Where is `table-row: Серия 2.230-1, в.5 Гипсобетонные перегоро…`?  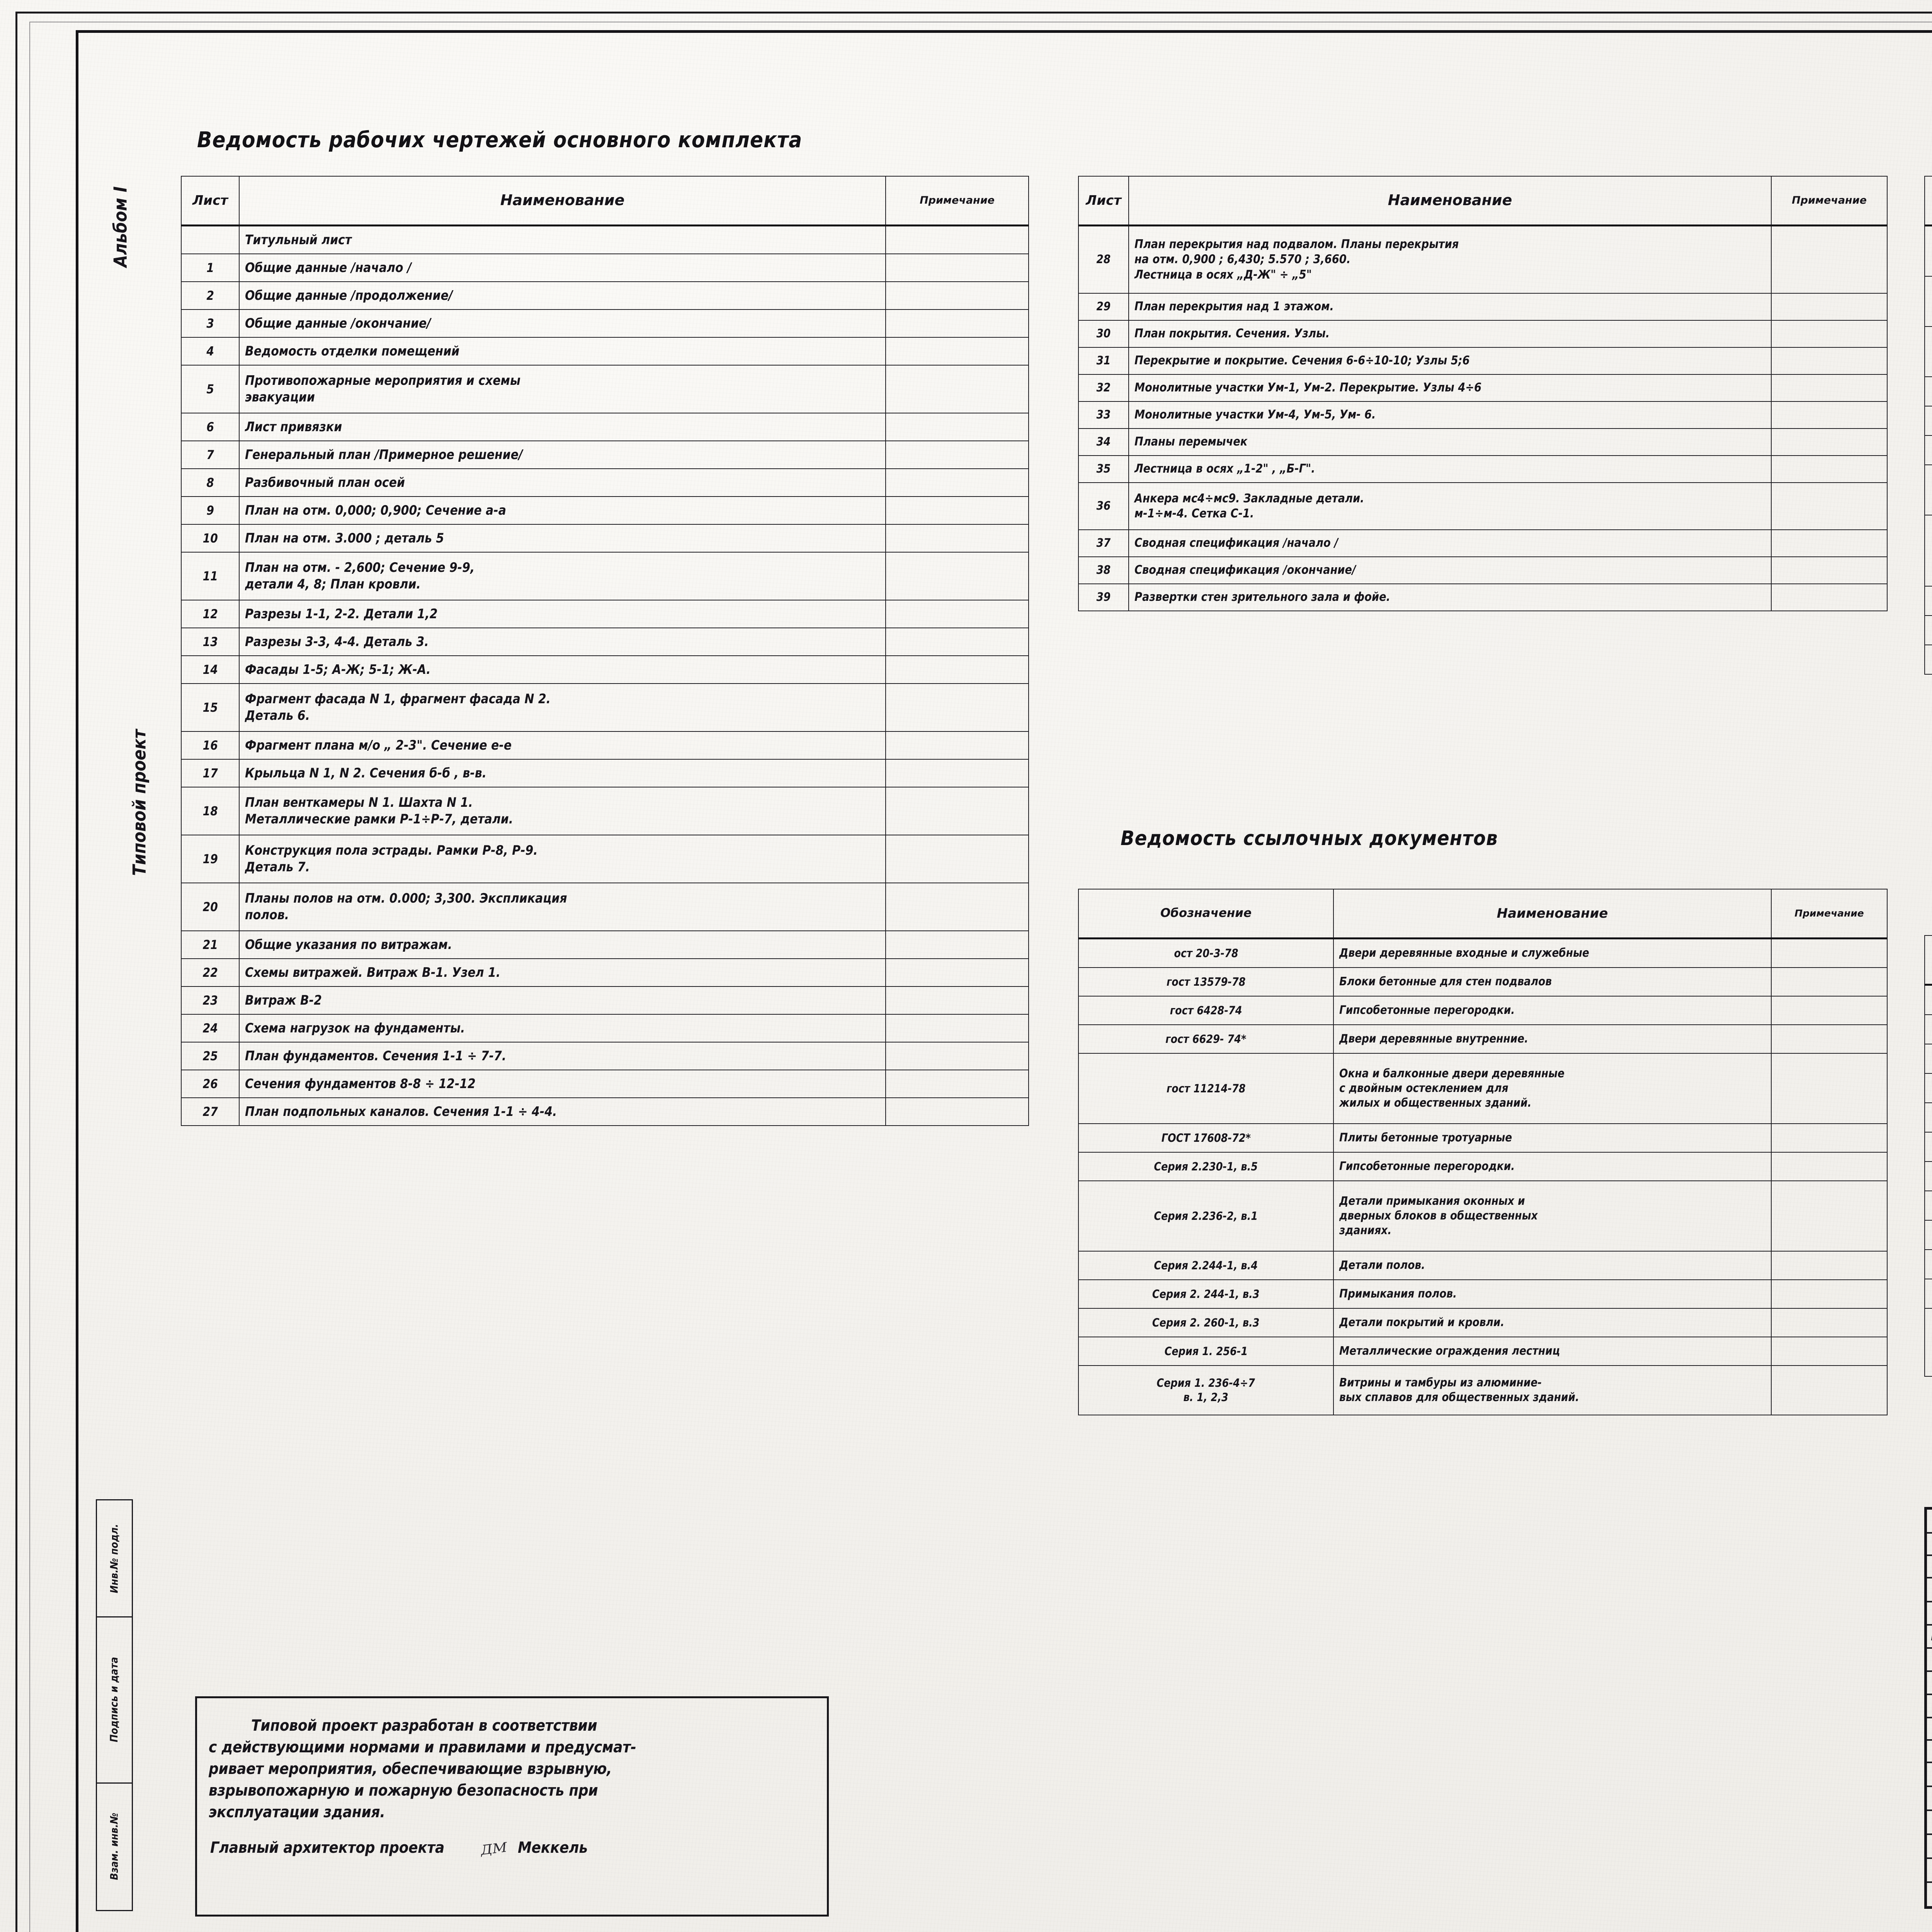
table-row: Серия 2.230-1, в.5 Гипсобетонные перегоро… is located at coordinates (1483, 1166).